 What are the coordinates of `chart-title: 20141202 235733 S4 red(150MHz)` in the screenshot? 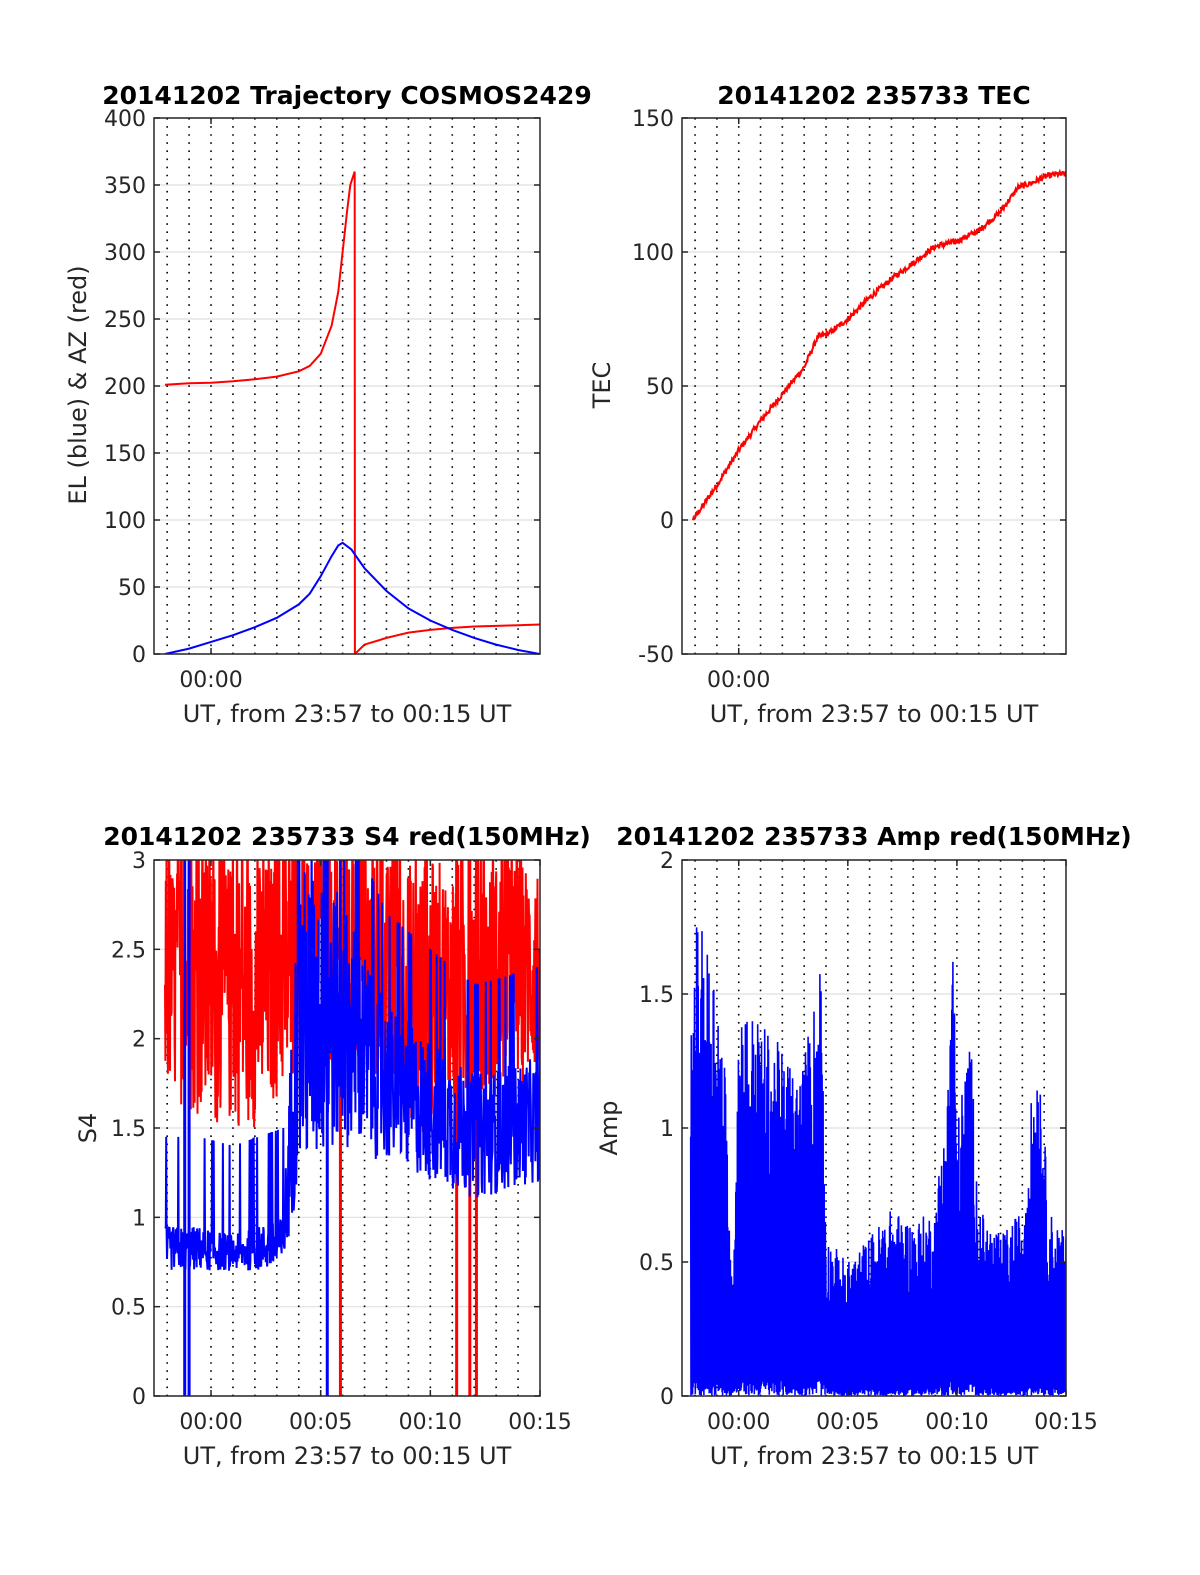 It's located at (347, 836).